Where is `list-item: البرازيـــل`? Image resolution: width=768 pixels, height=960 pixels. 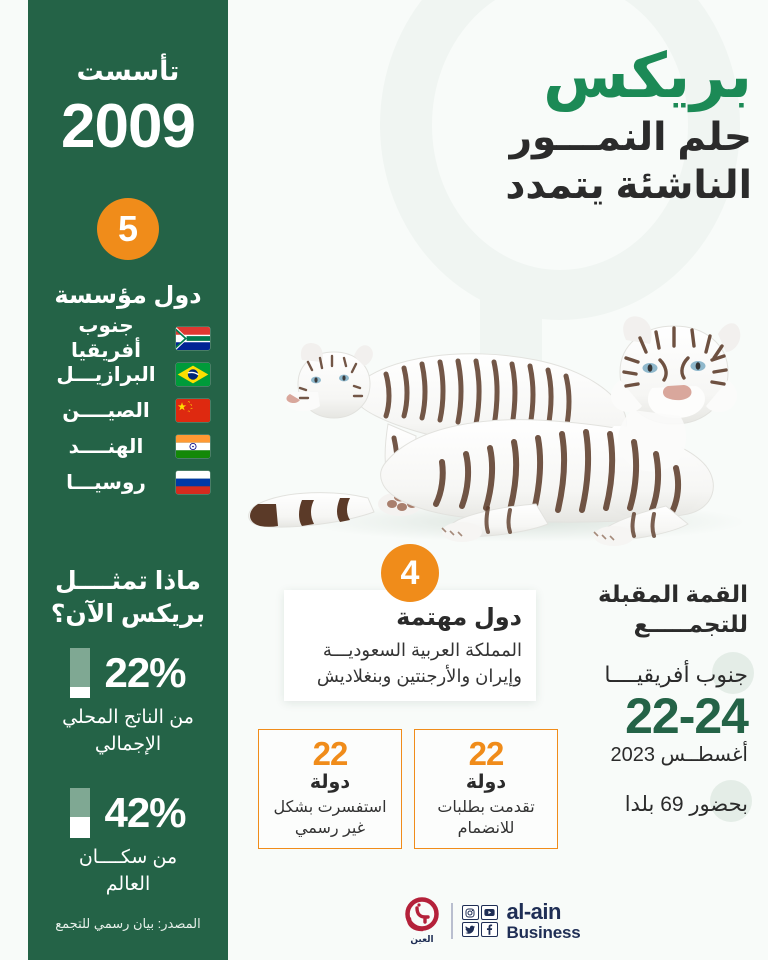
list-item: البرازيـــل is located at coordinates (128, 374).